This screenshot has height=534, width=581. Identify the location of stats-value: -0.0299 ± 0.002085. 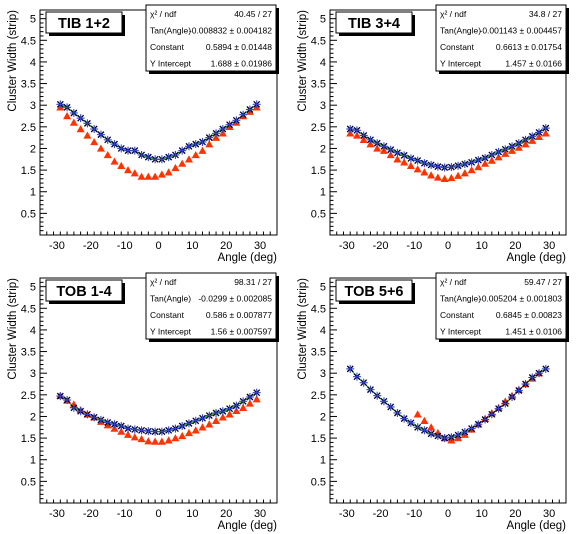
(235, 299).